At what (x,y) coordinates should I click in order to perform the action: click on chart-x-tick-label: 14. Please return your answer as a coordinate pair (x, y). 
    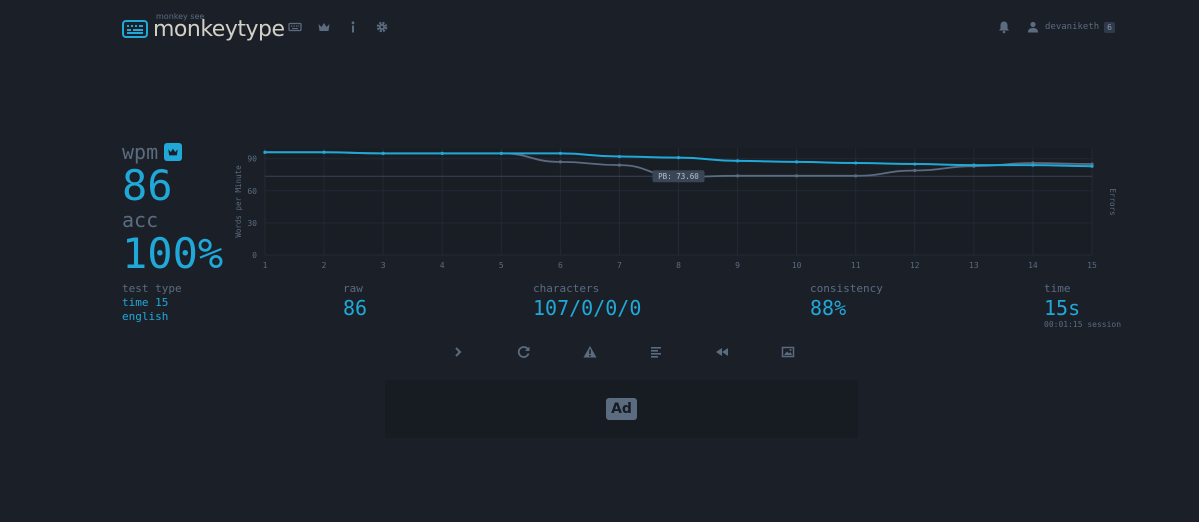
    Looking at the image, I should click on (1033, 265).